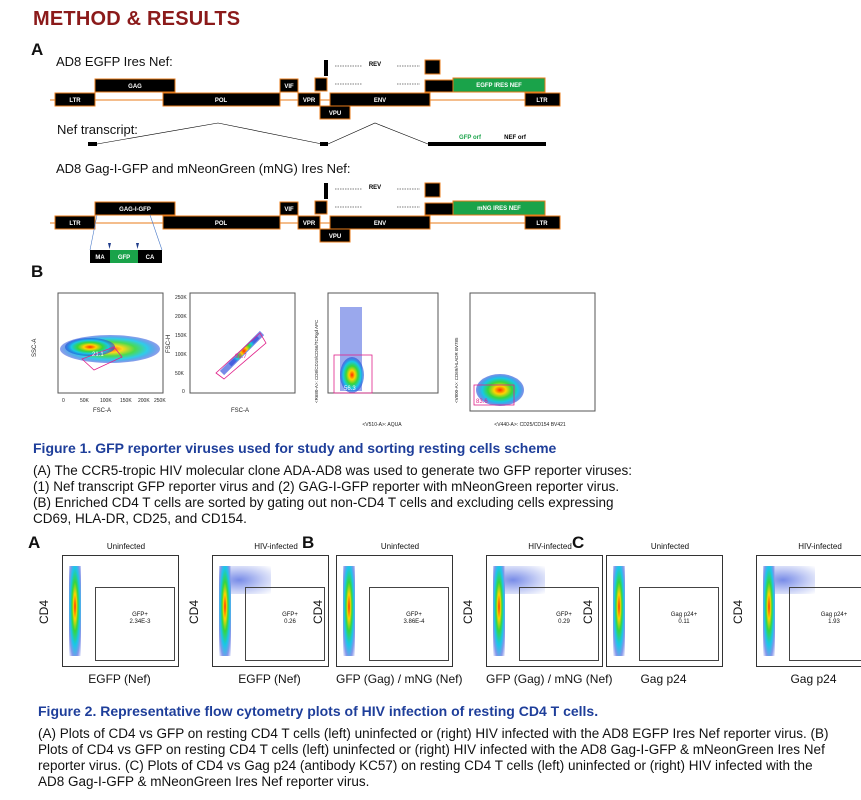 The image size is (861, 800). Describe the element at coordinates (499, 86) in the screenshot. I see `svg-text: EGFP IRES NEF` at that location.